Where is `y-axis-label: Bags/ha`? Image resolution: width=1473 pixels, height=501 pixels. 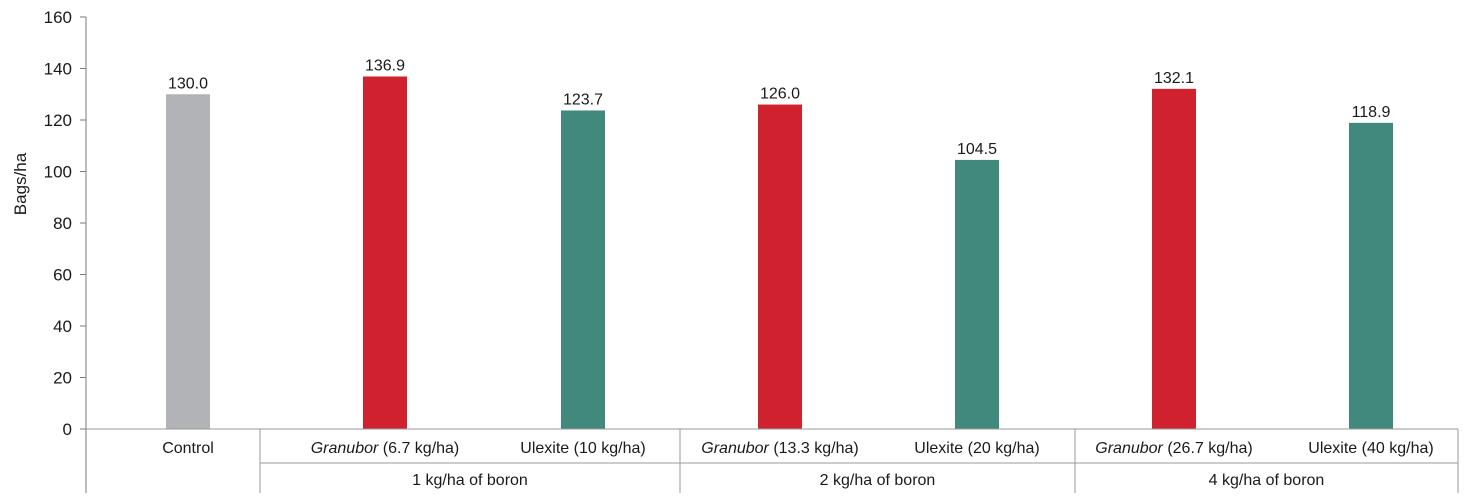 y-axis-label: Bags/ha is located at coordinates (20, 183).